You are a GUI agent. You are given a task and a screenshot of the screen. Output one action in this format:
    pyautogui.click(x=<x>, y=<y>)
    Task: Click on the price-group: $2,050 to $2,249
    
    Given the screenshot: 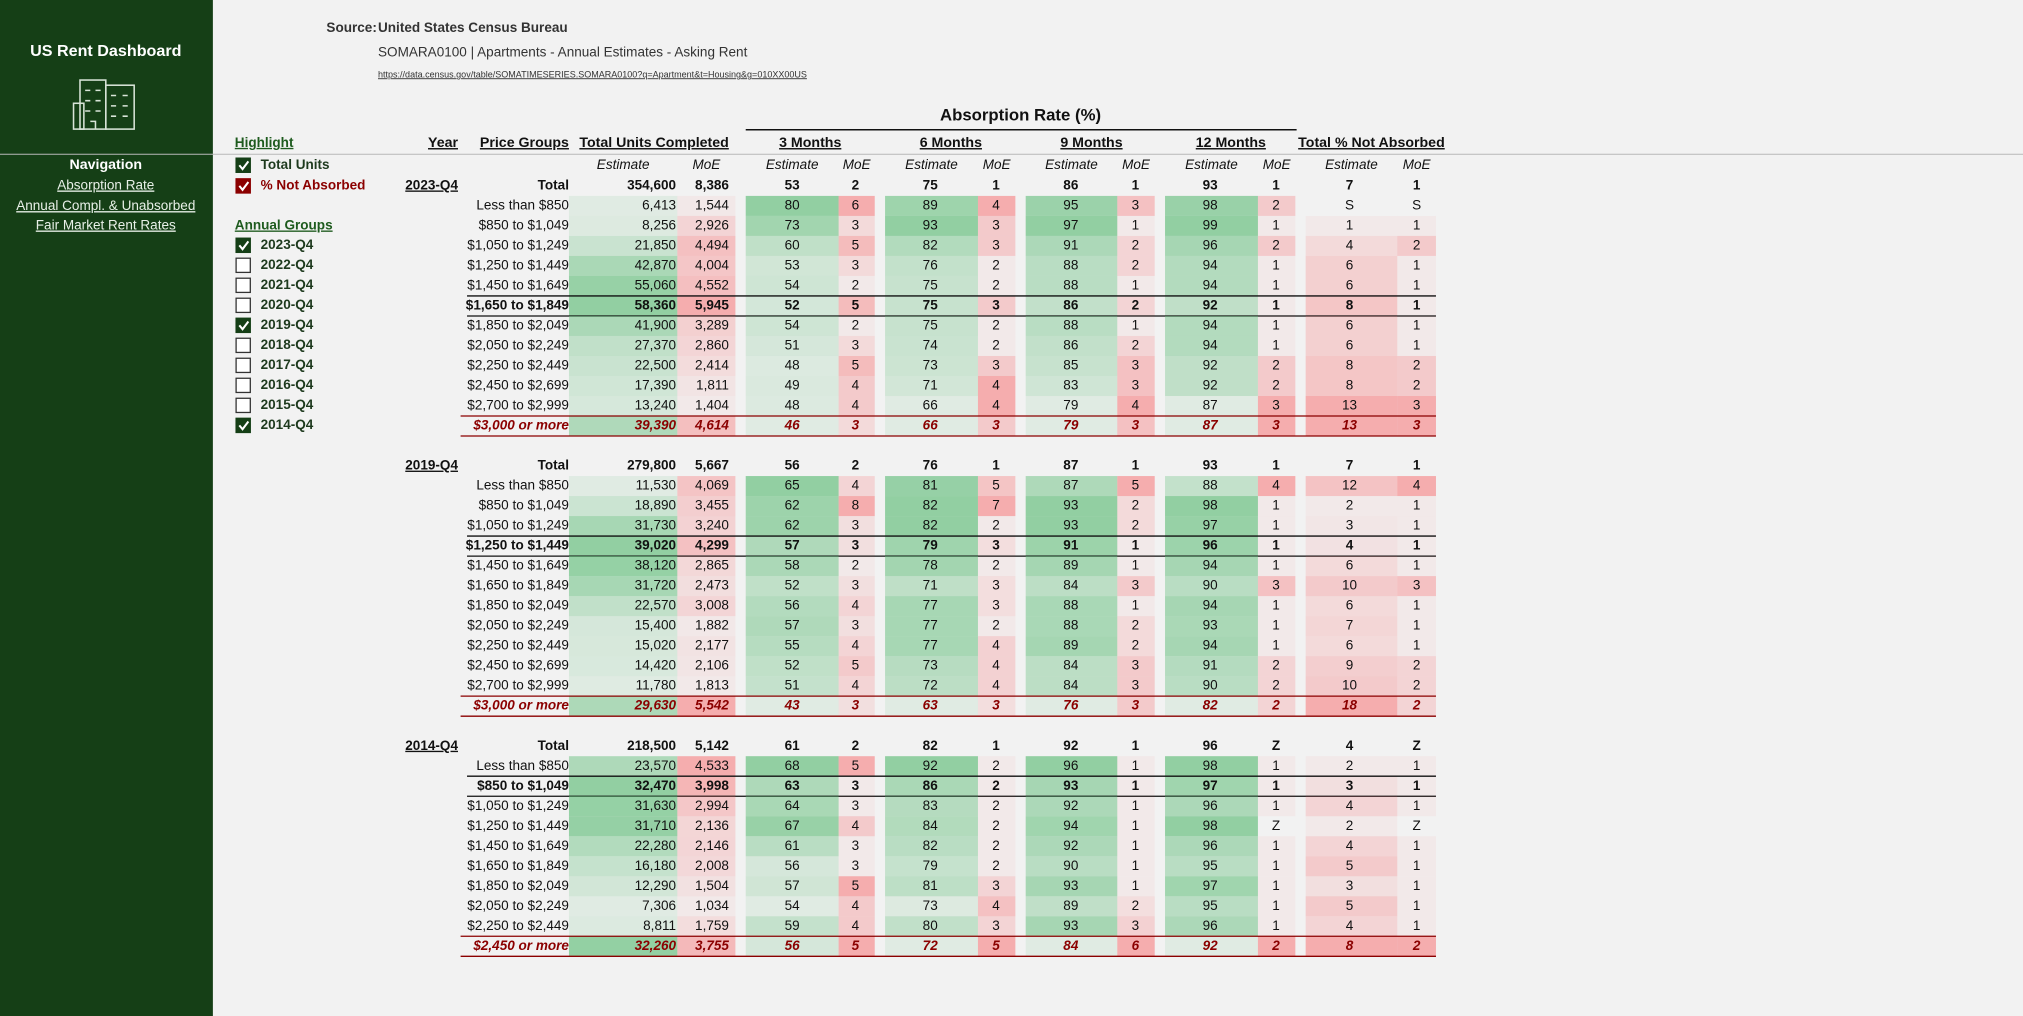 What is the action you would take?
    pyautogui.click(x=518, y=625)
    